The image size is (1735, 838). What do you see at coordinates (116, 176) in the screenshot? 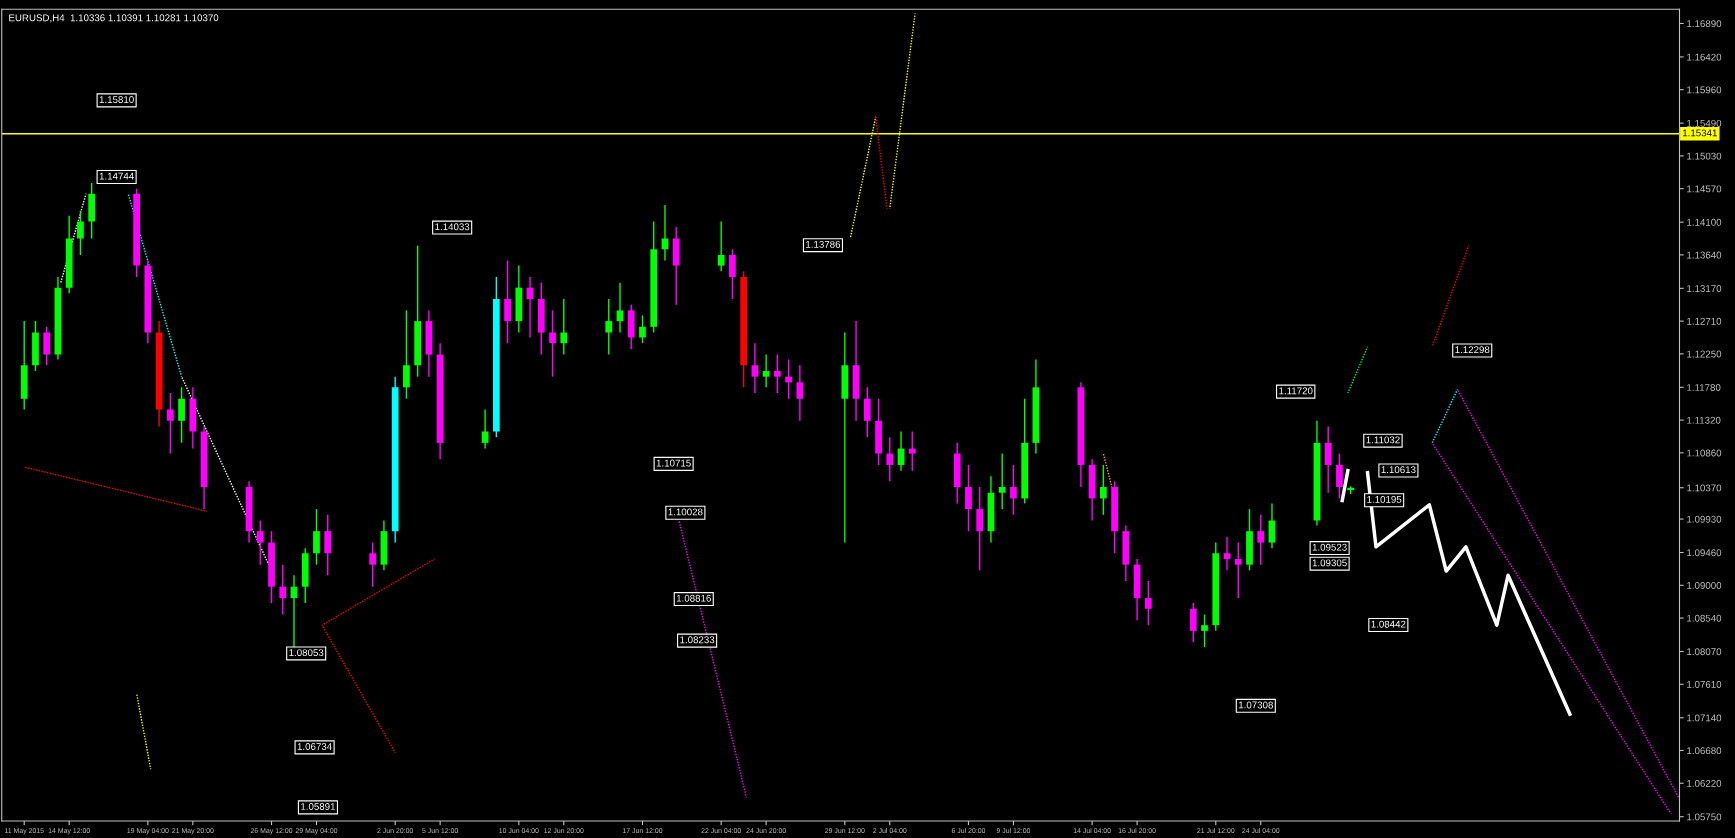
I see `annotation: 1.14744` at bounding box center [116, 176].